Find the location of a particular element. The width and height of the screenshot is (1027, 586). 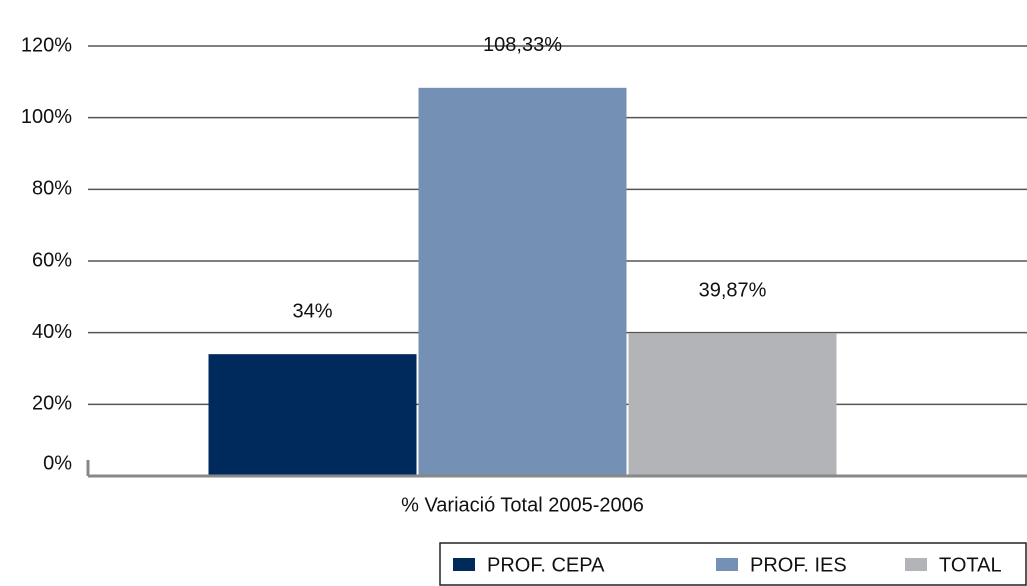

y-tick-label: 100% is located at coordinates (46, 117).